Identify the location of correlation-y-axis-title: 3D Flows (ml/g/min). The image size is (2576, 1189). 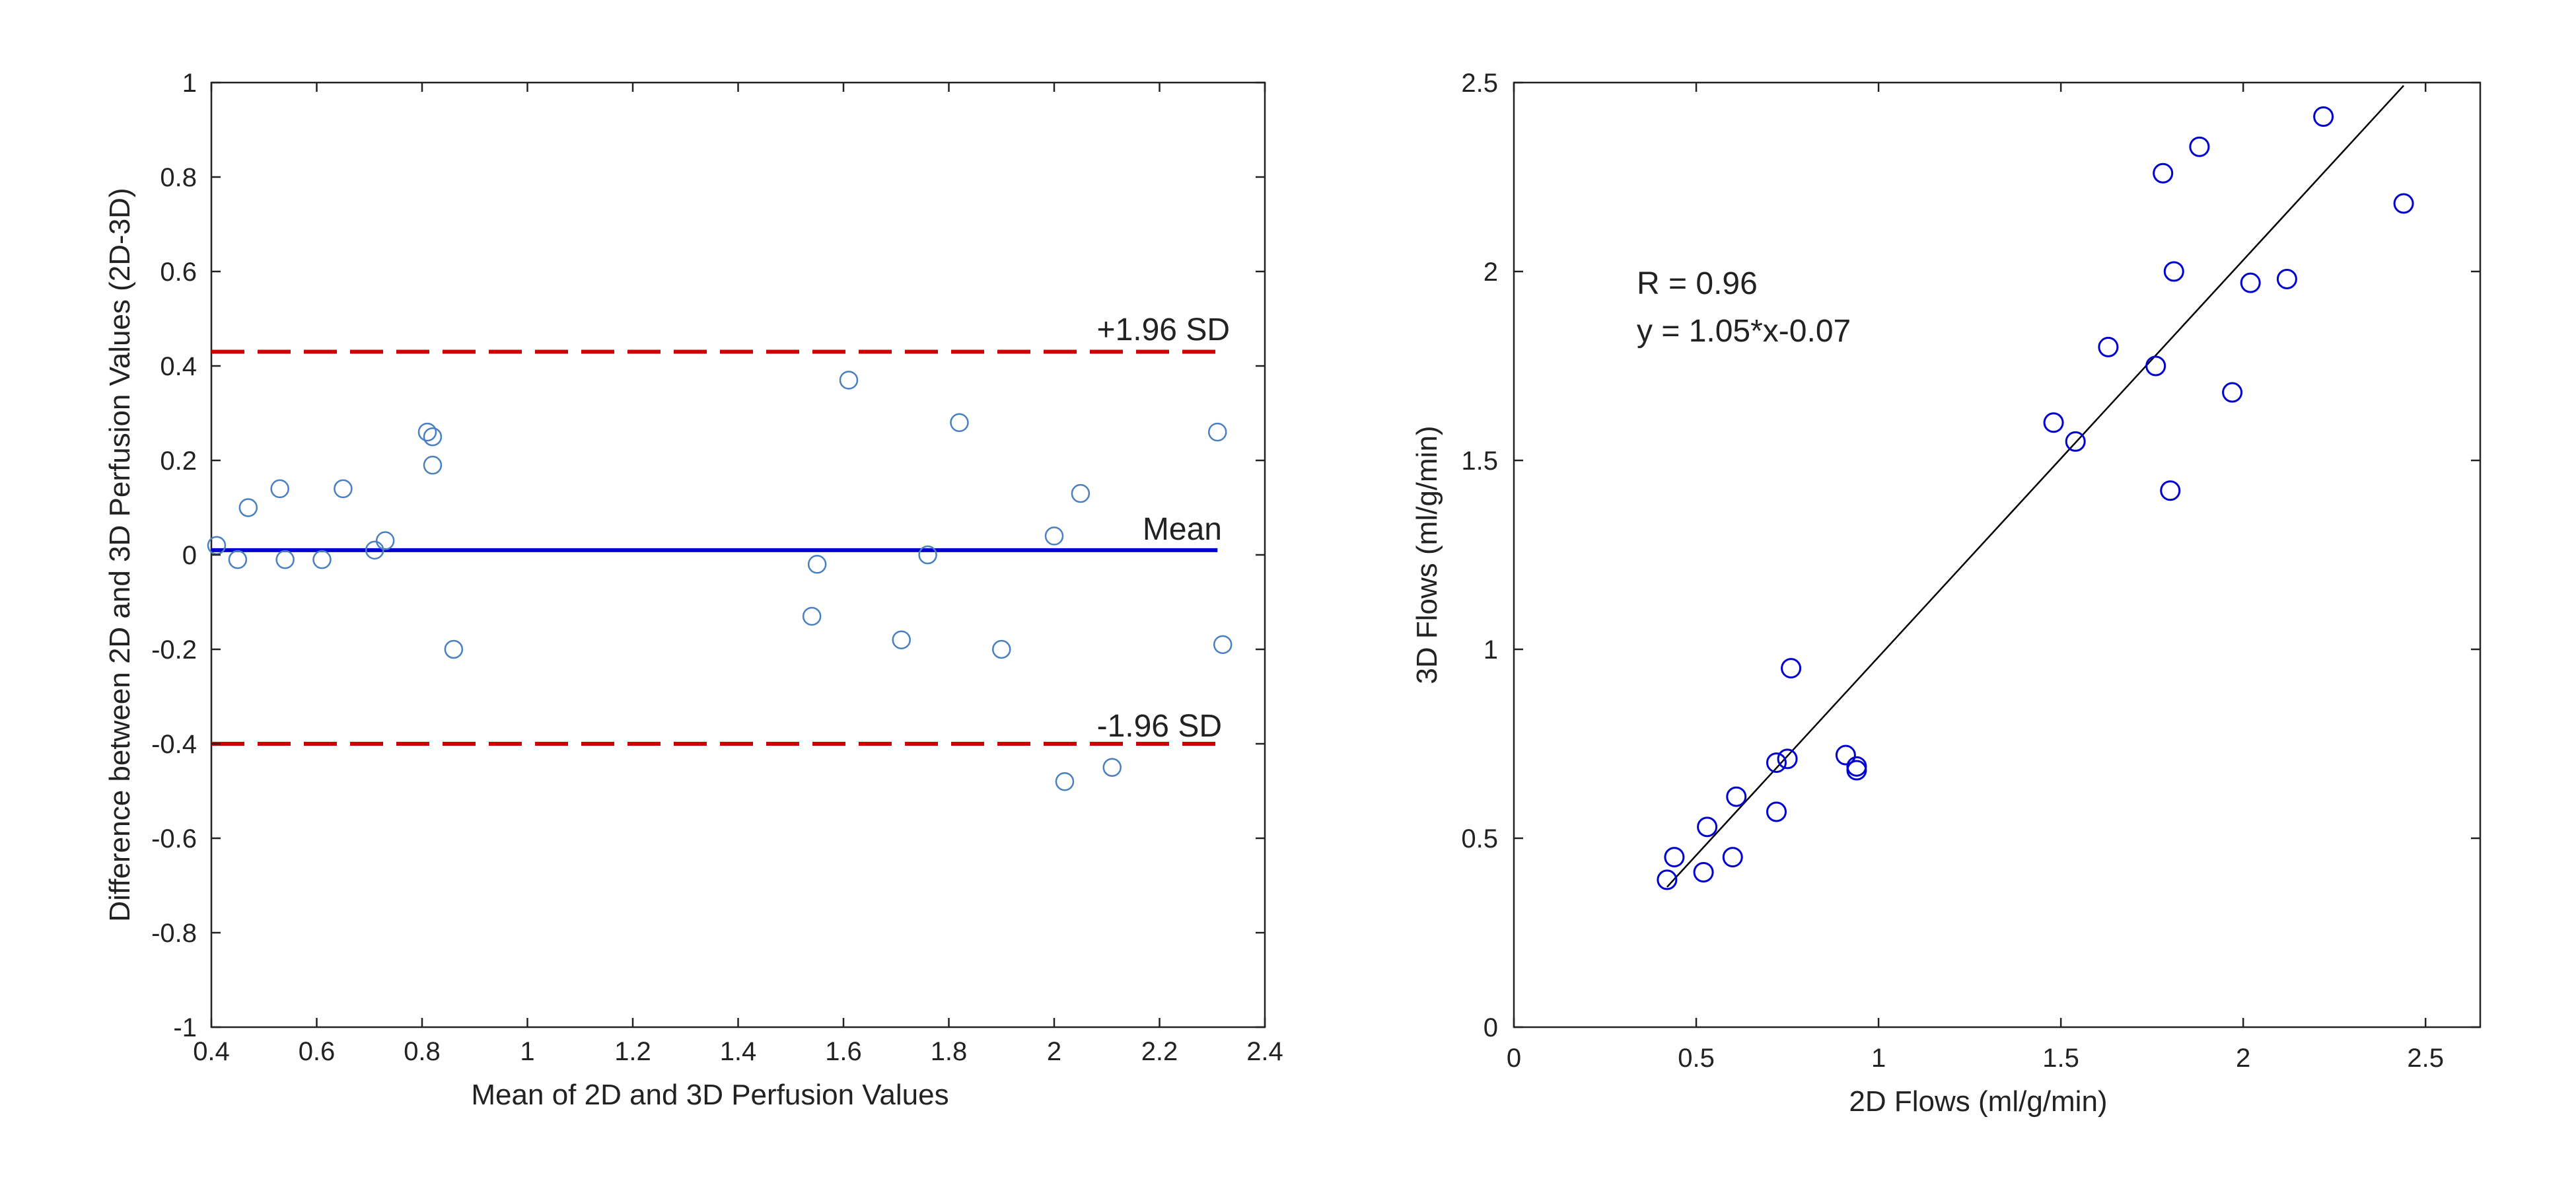
(1427, 554).